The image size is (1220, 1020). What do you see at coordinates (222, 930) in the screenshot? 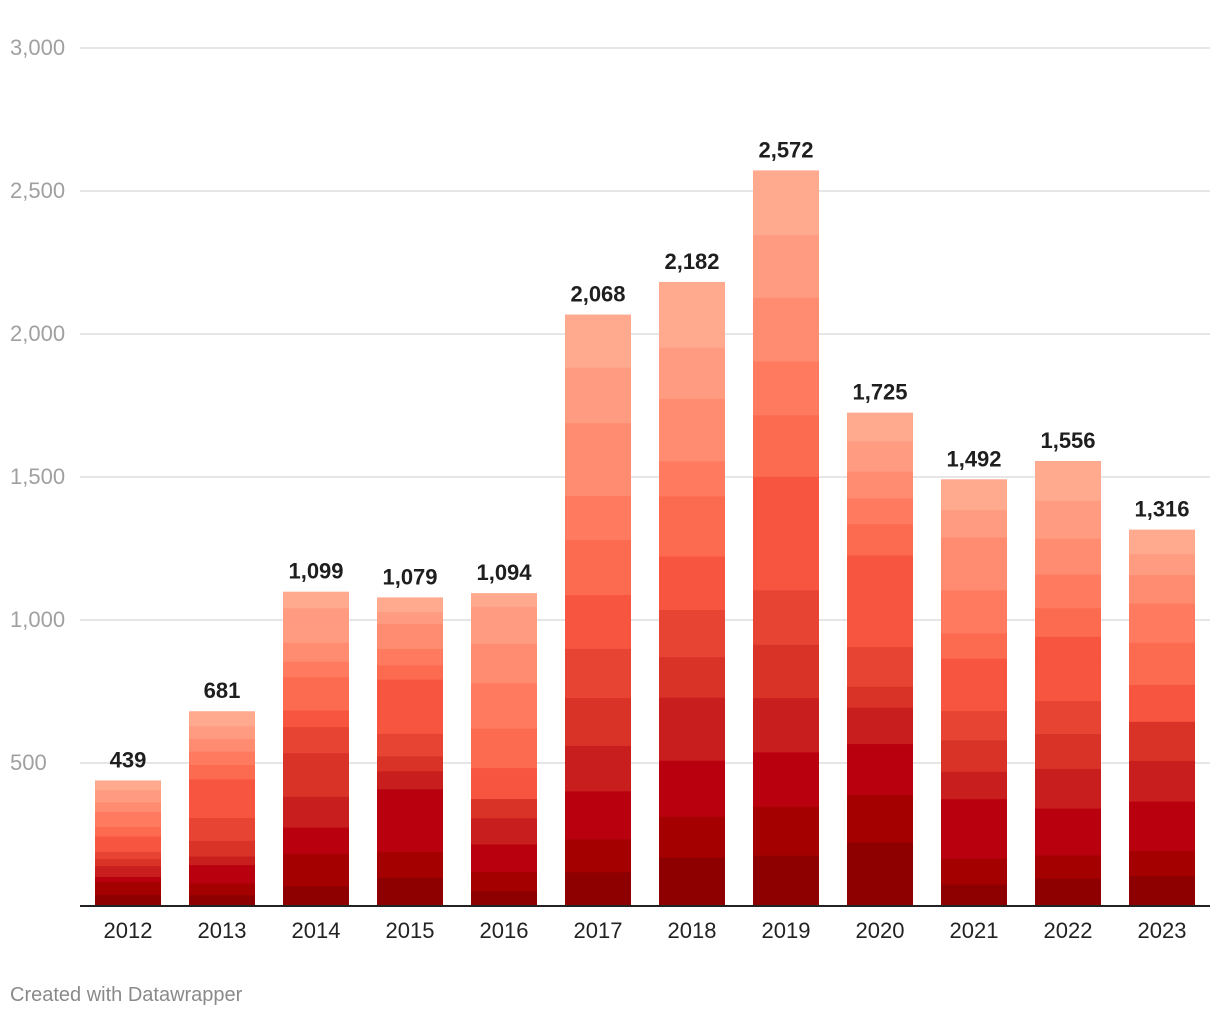
I see `x-tick-label: 2013` at bounding box center [222, 930].